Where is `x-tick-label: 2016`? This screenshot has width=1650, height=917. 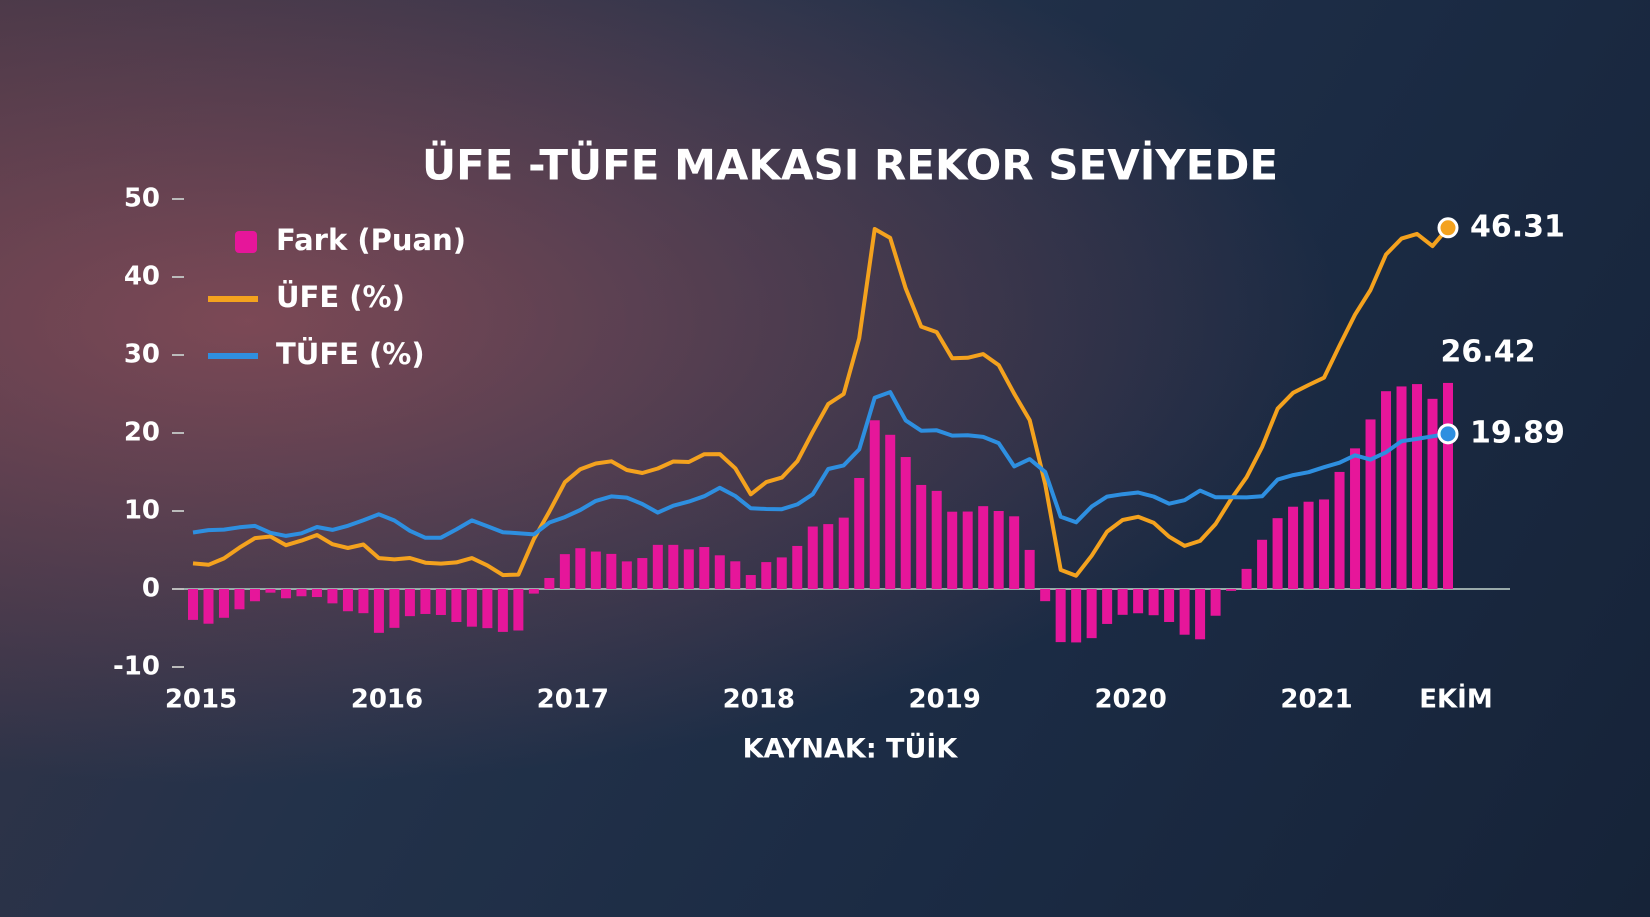 x-tick-label: 2016 is located at coordinates (387, 700).